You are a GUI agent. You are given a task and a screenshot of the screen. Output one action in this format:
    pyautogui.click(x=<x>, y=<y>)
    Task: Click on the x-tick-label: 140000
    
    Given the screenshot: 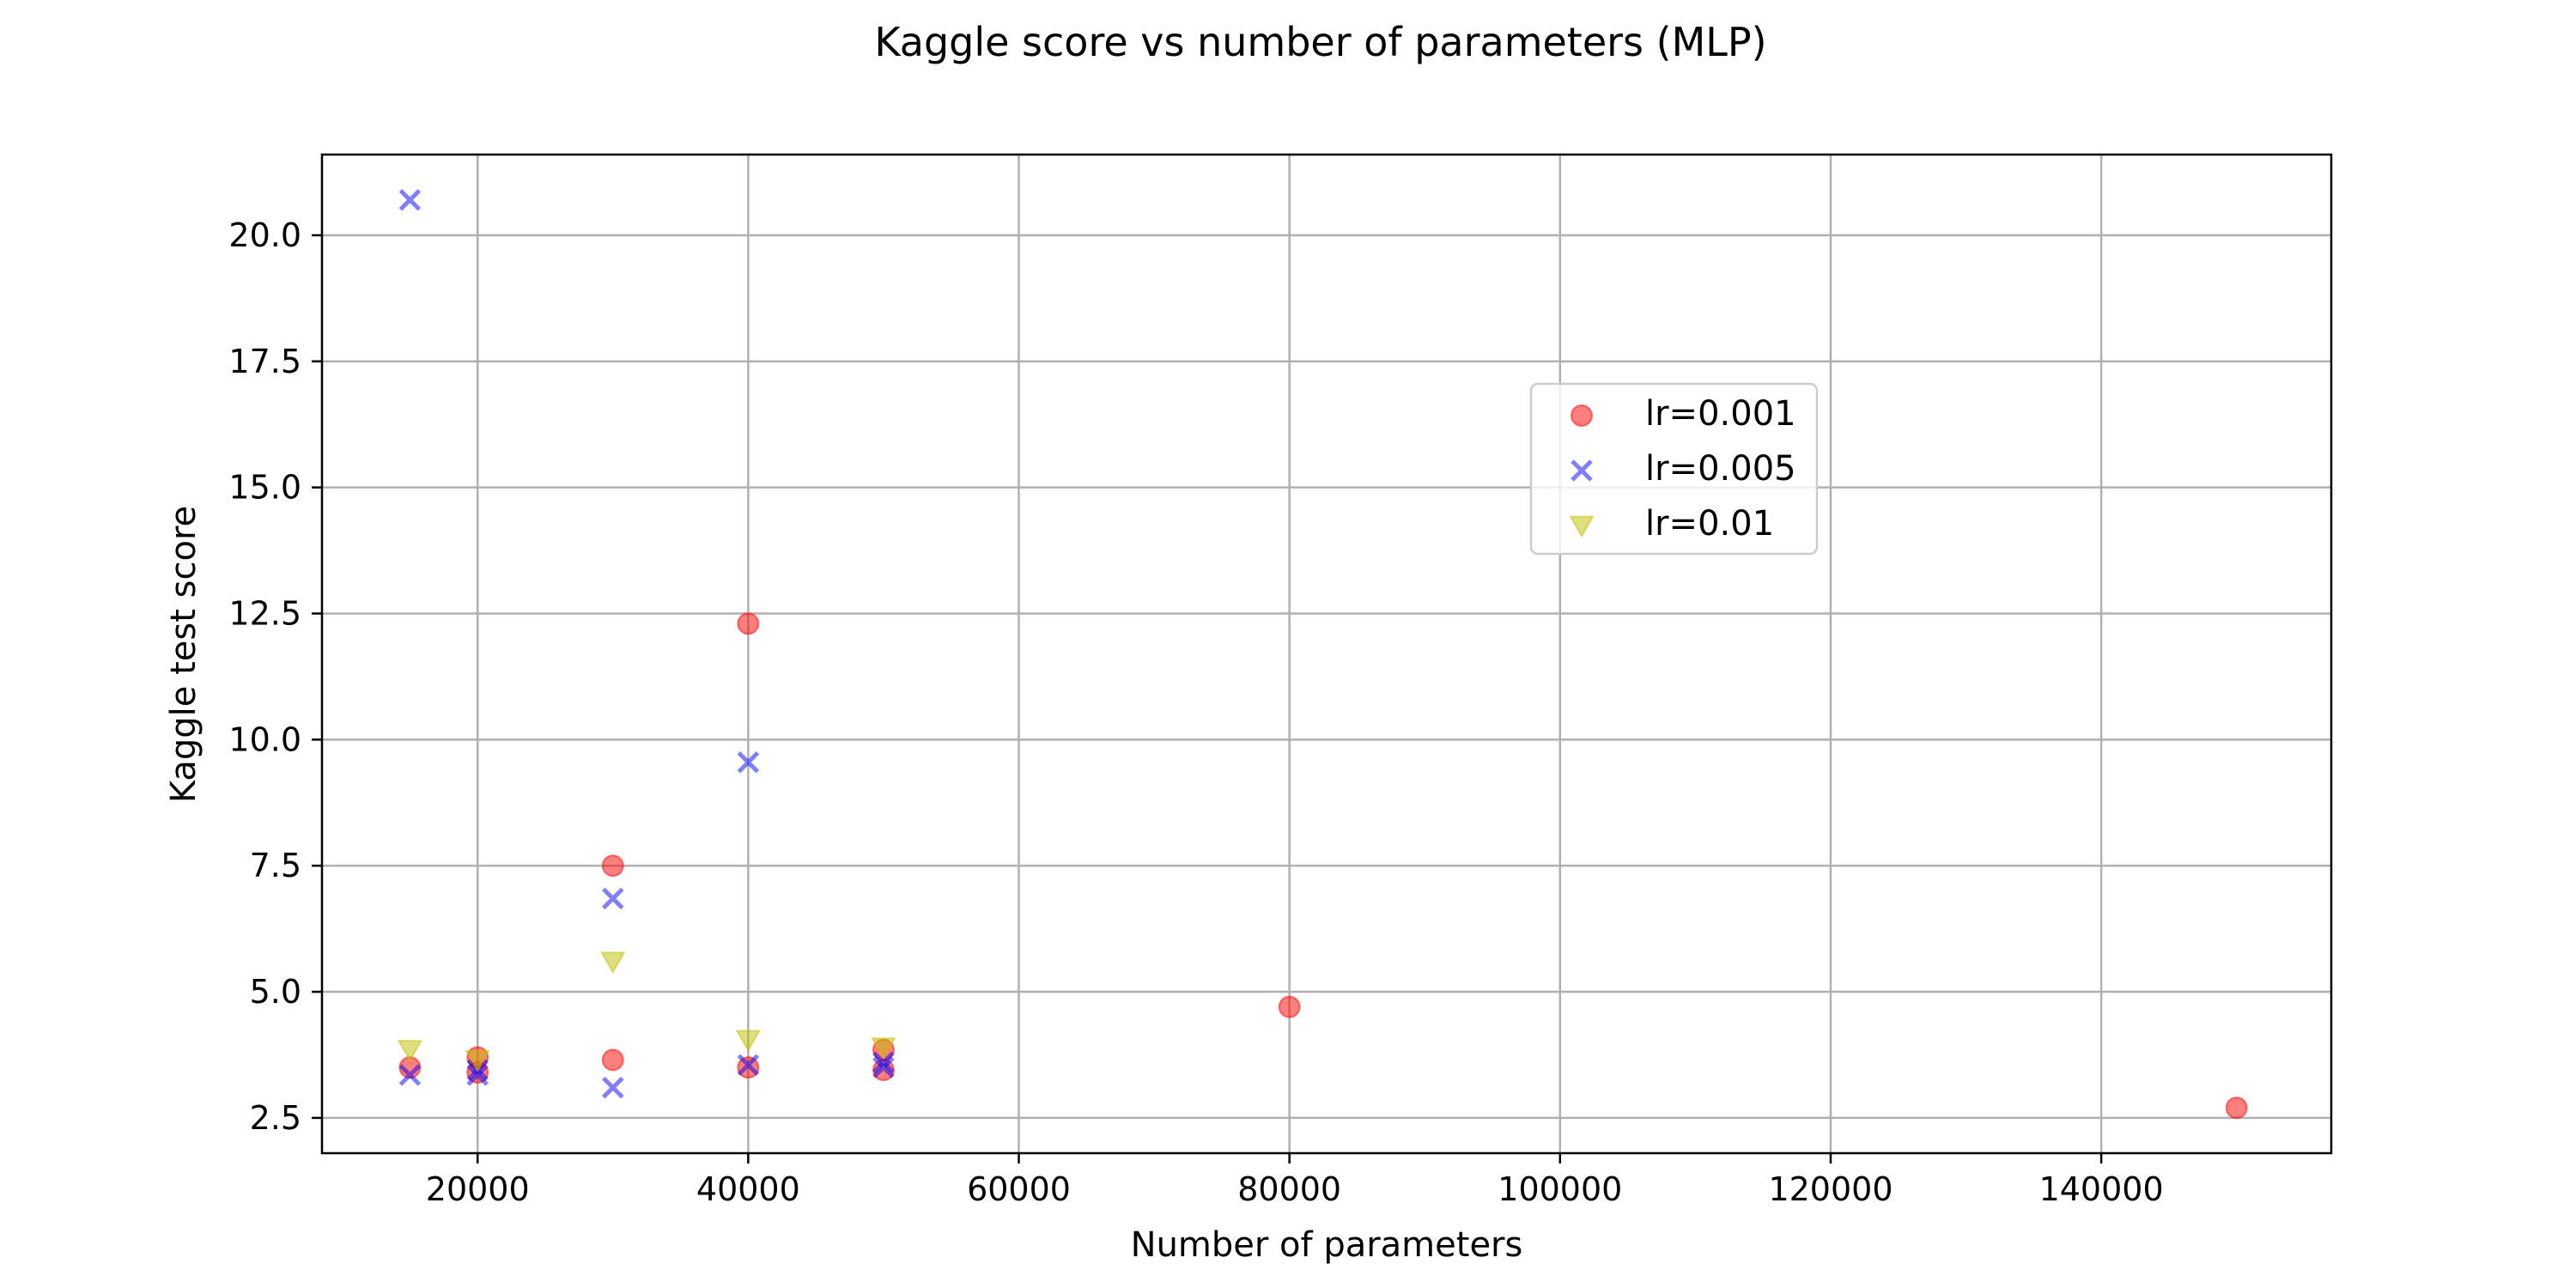 What is the action you would take?
    pyautogui.click(x=2101, y=1189)
    